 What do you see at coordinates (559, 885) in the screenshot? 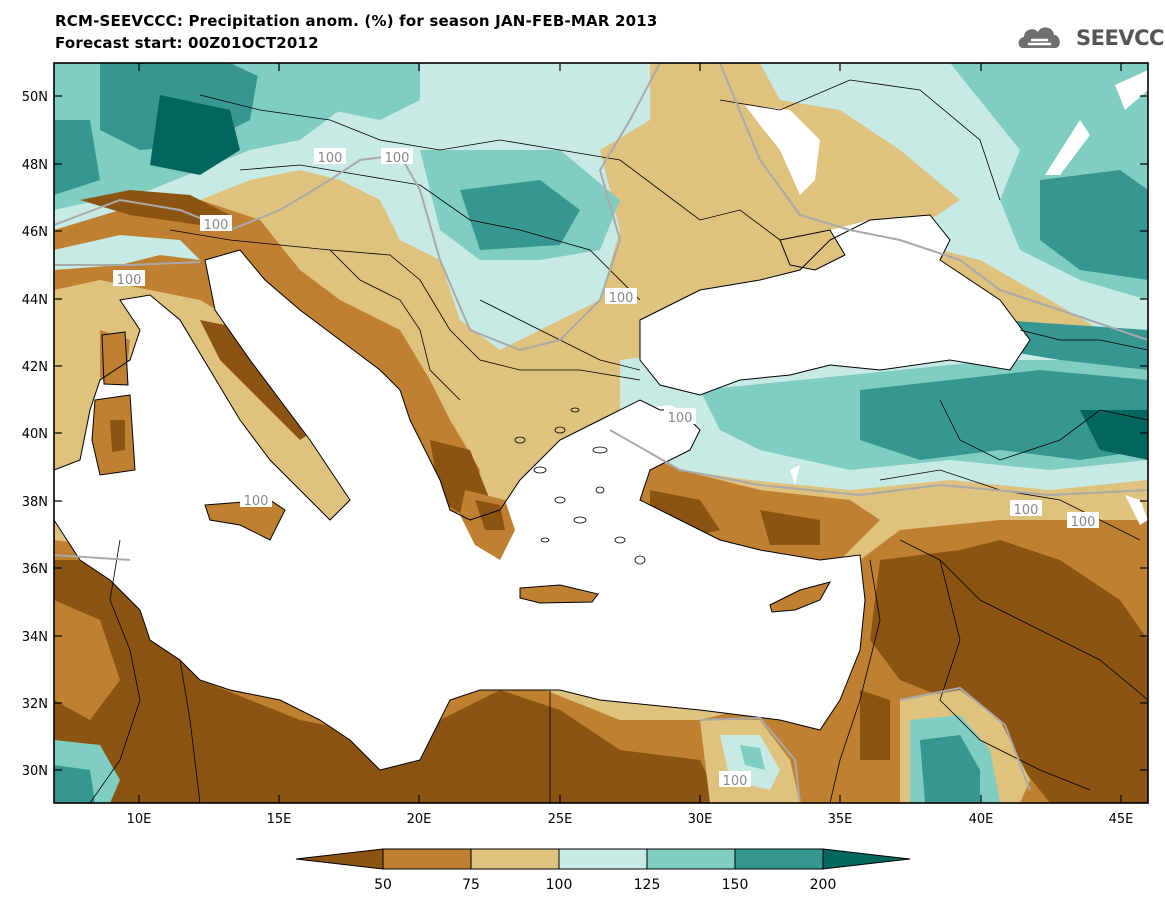
I see `colorbar-label: 100` at bounding box center [559, 885].